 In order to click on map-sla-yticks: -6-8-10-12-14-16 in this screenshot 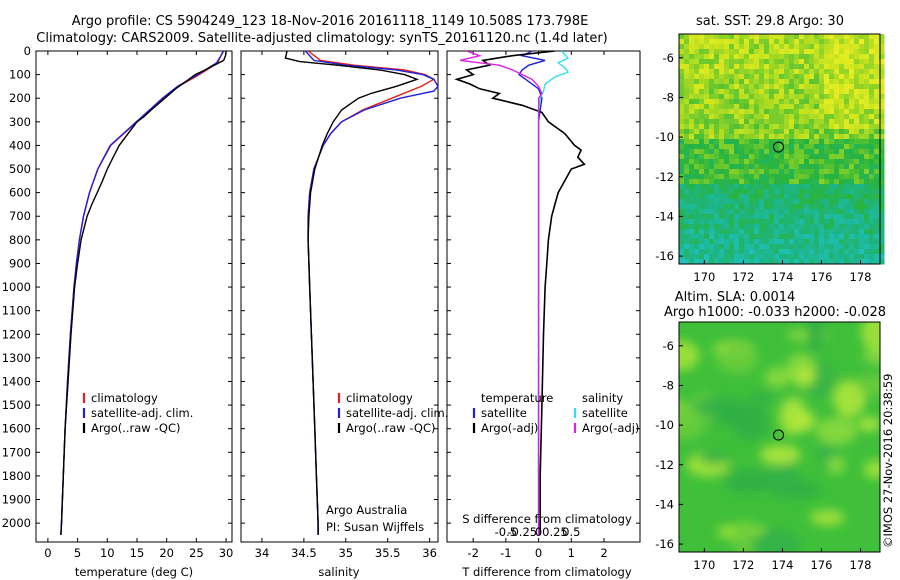, I will do `click(669, 445)`.